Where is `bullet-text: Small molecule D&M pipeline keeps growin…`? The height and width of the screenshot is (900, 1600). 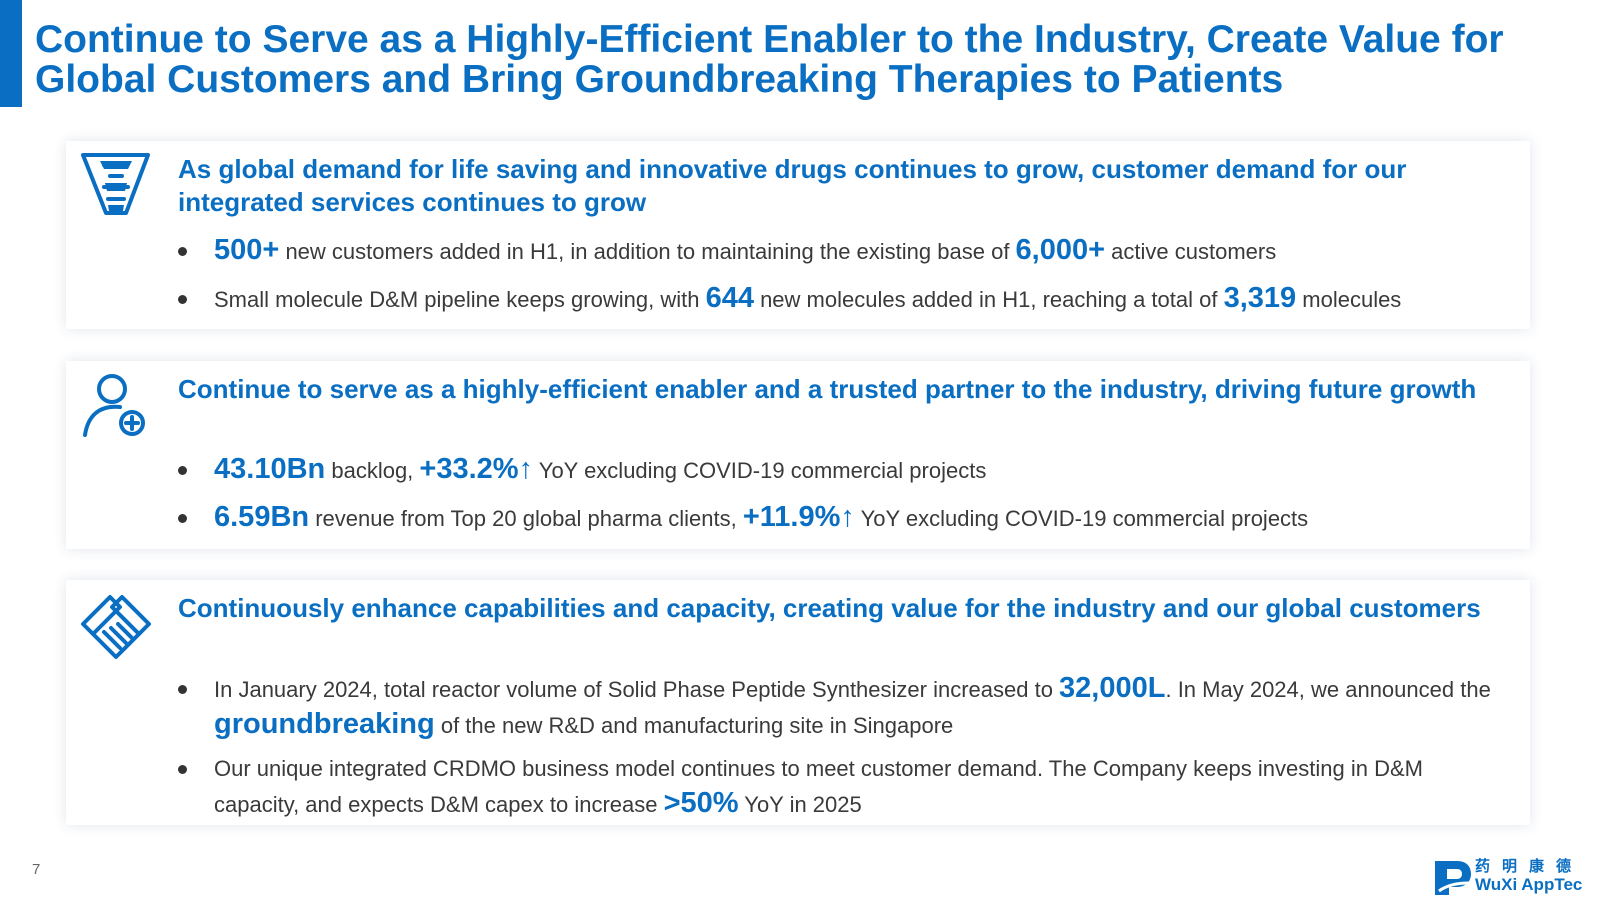
bullet-text: Small molecule D&M pipeline keeps growin… is located at coordinates (460, 299).